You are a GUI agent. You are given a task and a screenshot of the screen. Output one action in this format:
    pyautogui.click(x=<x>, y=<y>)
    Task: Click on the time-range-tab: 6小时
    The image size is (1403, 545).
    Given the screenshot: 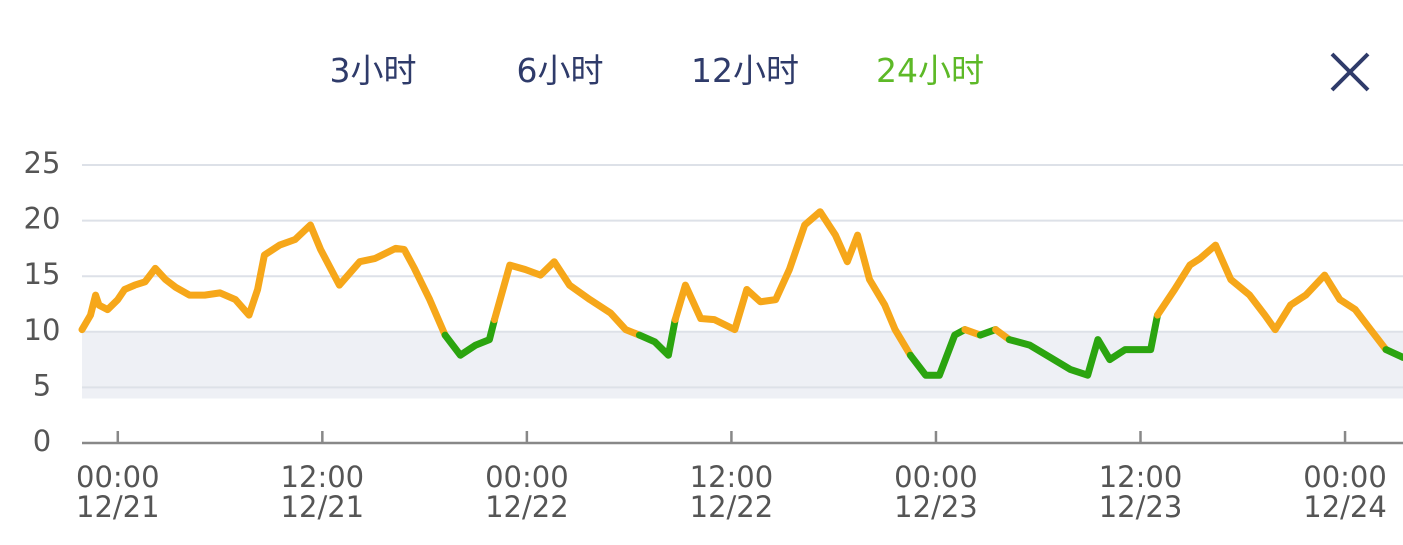 What is the action you would take?
    pyautogui.click(x=560, y=70)
    